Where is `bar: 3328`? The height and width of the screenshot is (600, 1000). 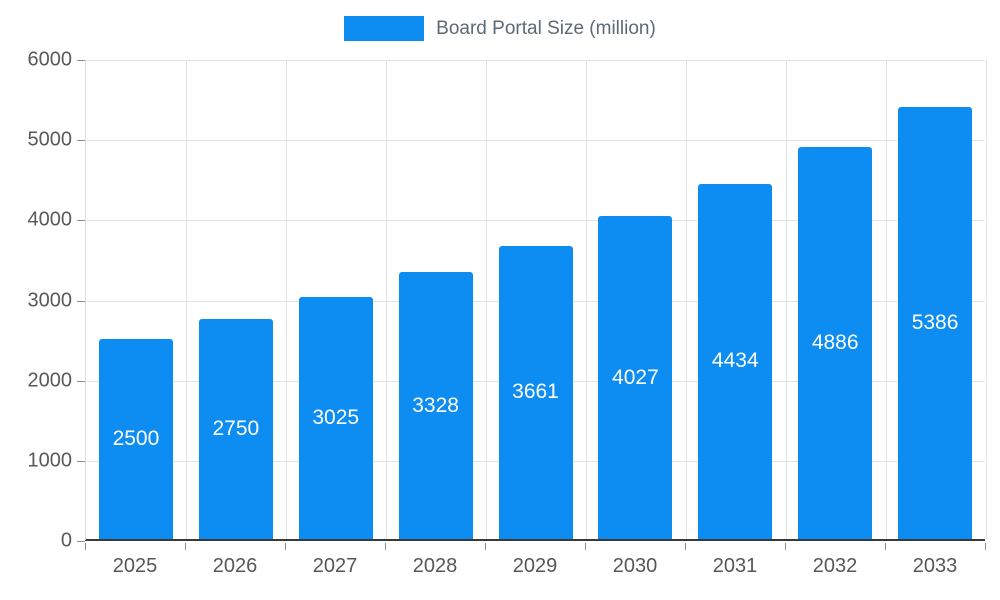 bar: 3328 is located at coordinates (435, 405).